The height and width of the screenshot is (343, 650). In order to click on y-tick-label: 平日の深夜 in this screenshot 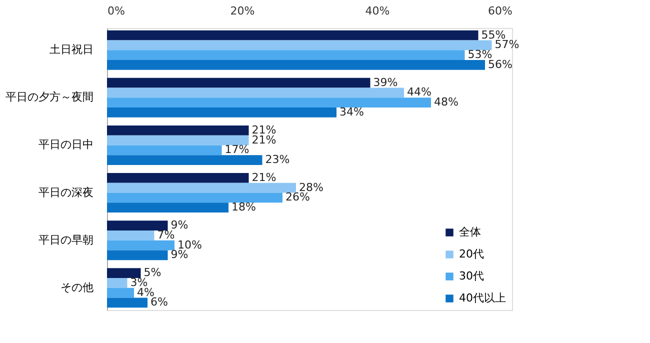, I will do `click(66, 192)`.